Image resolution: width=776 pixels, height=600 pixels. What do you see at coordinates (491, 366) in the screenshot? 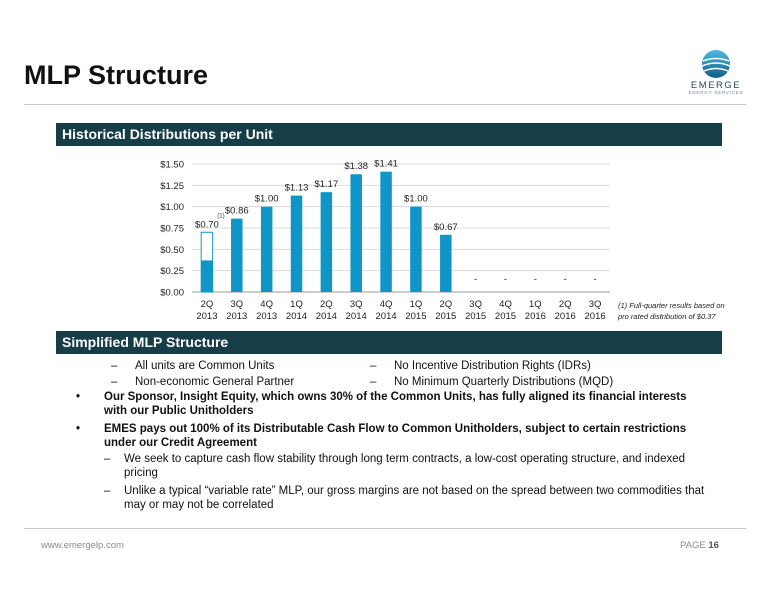
I see `structure-item: No Incentive Distribution Rights (IDRs)` at bounding box center [491, 366].